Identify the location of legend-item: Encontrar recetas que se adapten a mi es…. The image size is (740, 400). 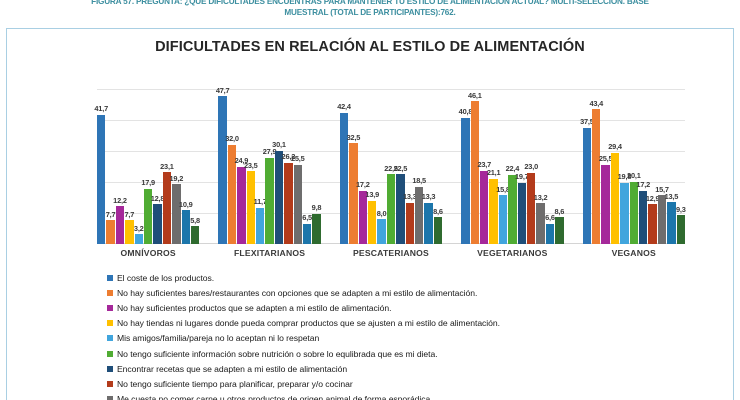
(407, 368).